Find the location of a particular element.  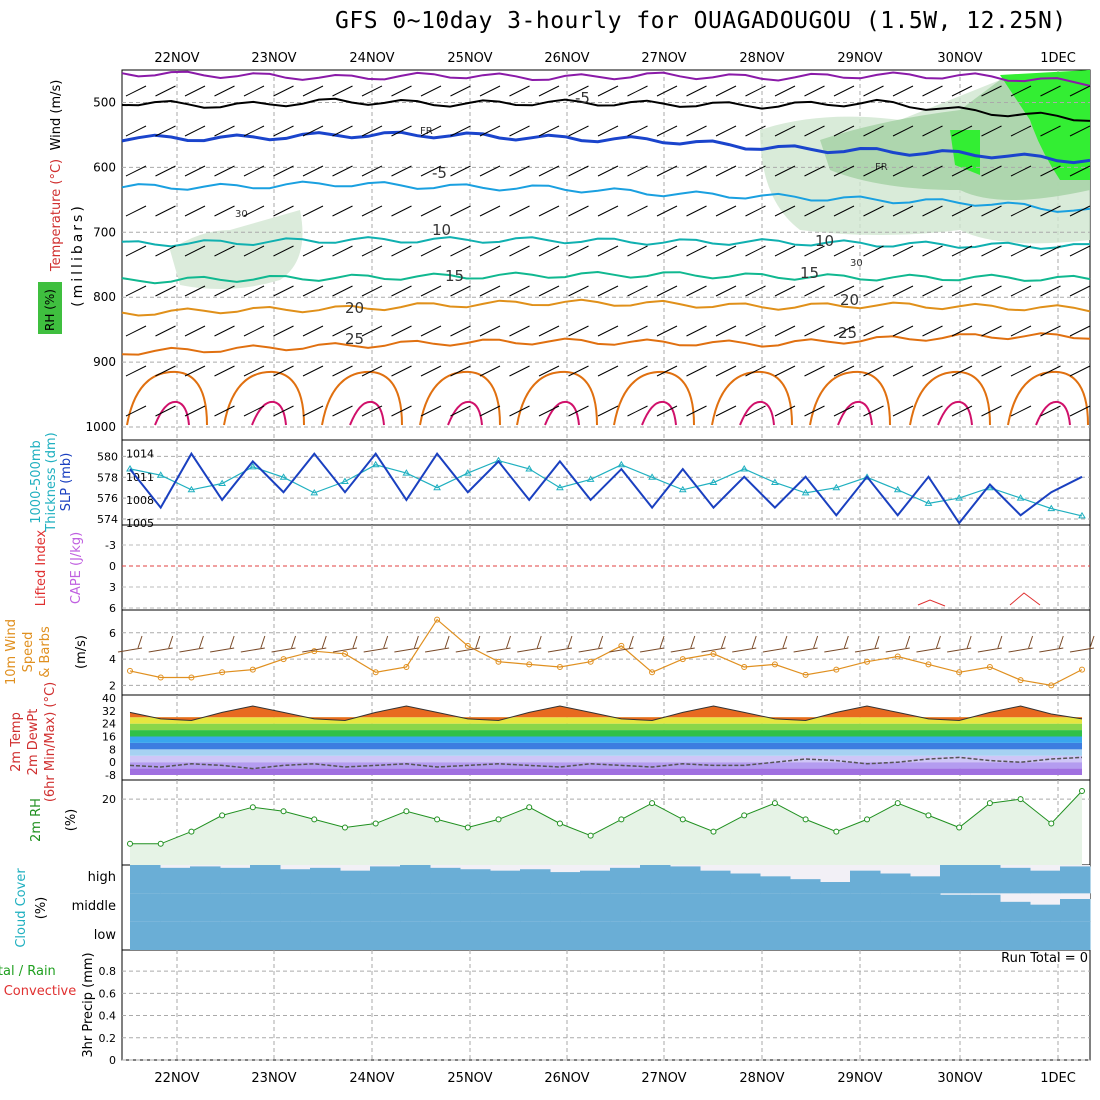

li-tick: 6 is located at coordinates (112, 608).